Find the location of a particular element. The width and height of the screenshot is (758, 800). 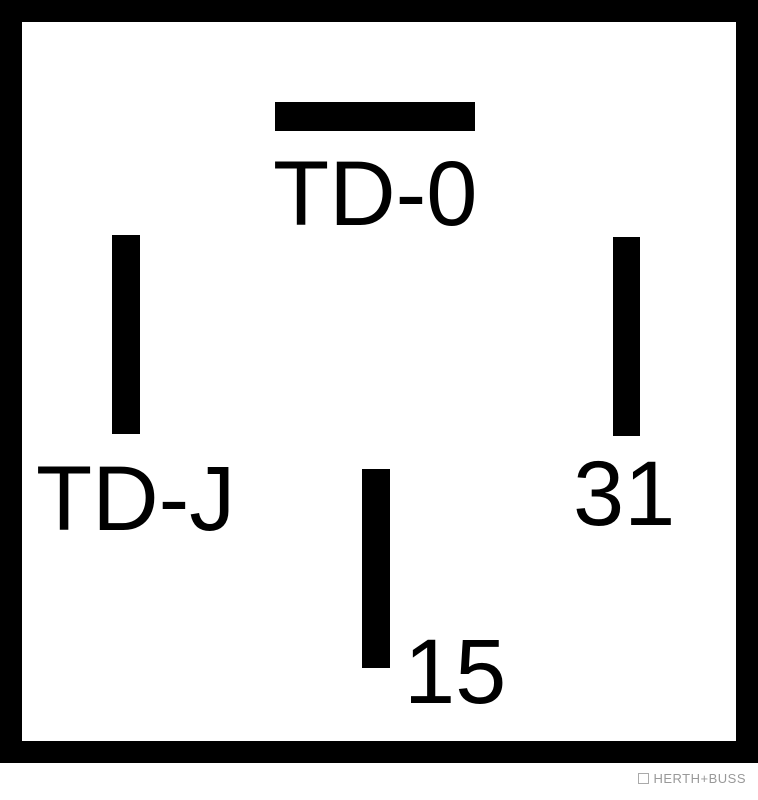

brand-watermark-text: HERTH+BUSS is located at coordinates (699, 778).